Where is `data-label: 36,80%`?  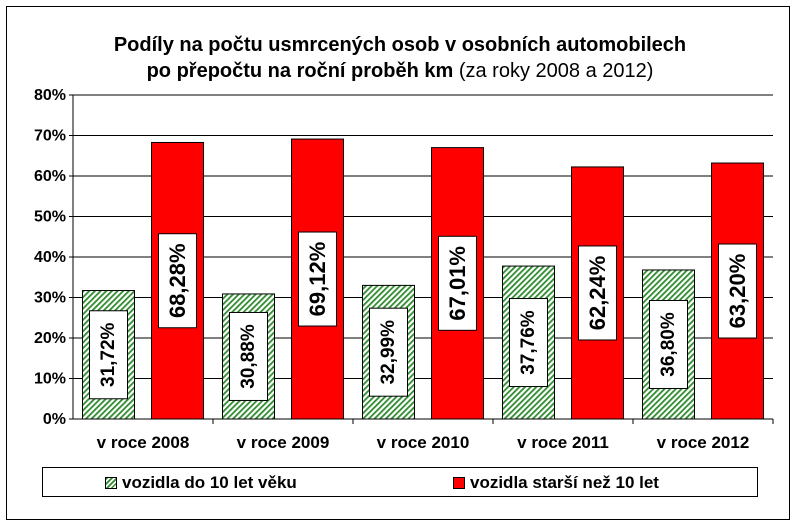 data-label: 36,80% is located at coordinates (668, 344).